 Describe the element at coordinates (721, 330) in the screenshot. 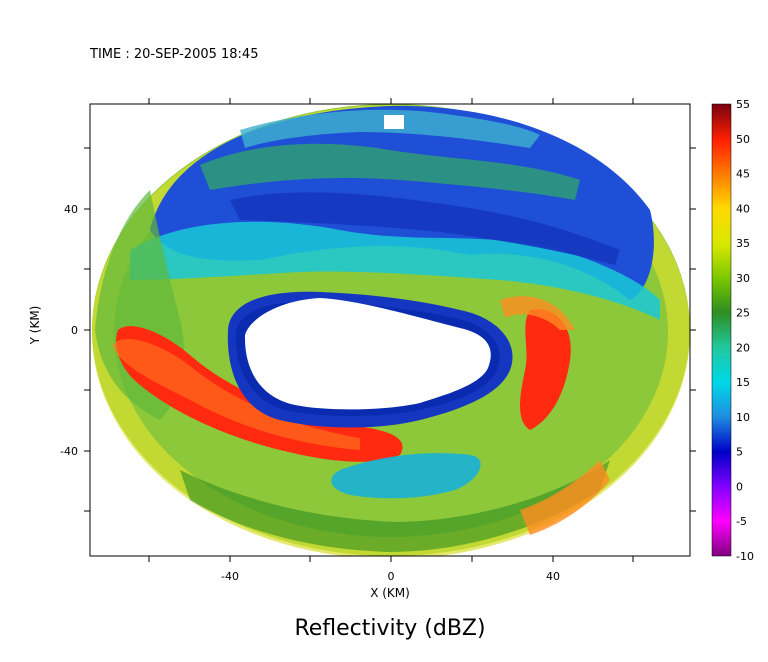

I see `colorbar` at that location.